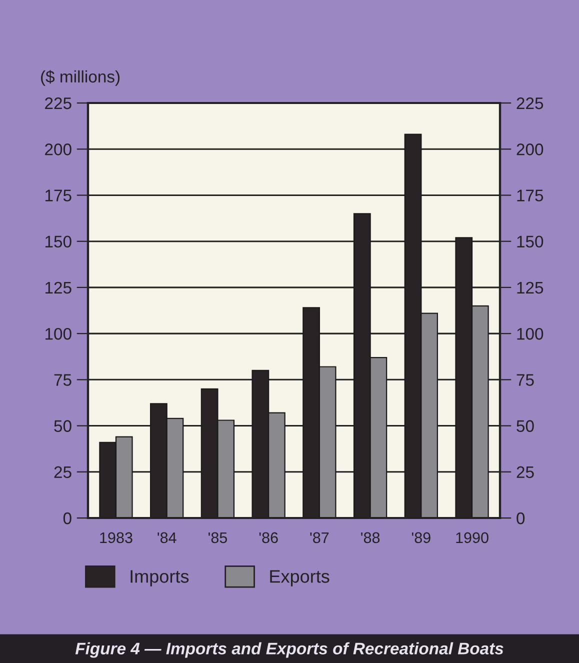  I want to click on y-tick-label: 75, so click(63, 380).